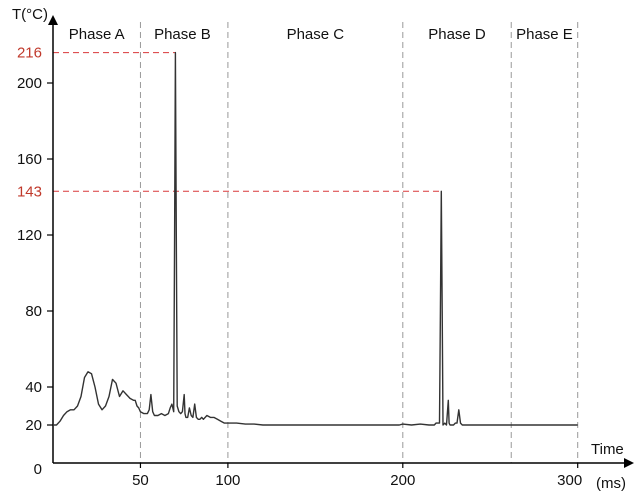 Image resolution: width=634 pixels, height=491 pixels. Describe the element at coordinates (29, 191) in the screenshot. I see `peak-value-label: 143` at that location.